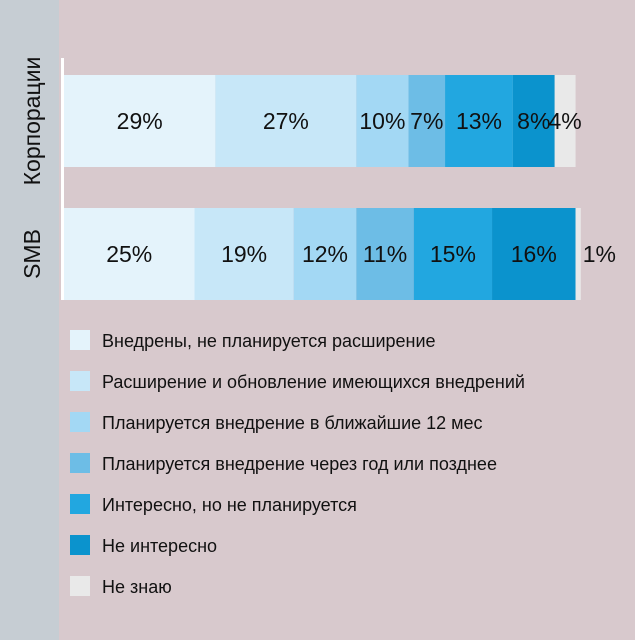  I want to click on data-label: 15%, so click(453, 254).